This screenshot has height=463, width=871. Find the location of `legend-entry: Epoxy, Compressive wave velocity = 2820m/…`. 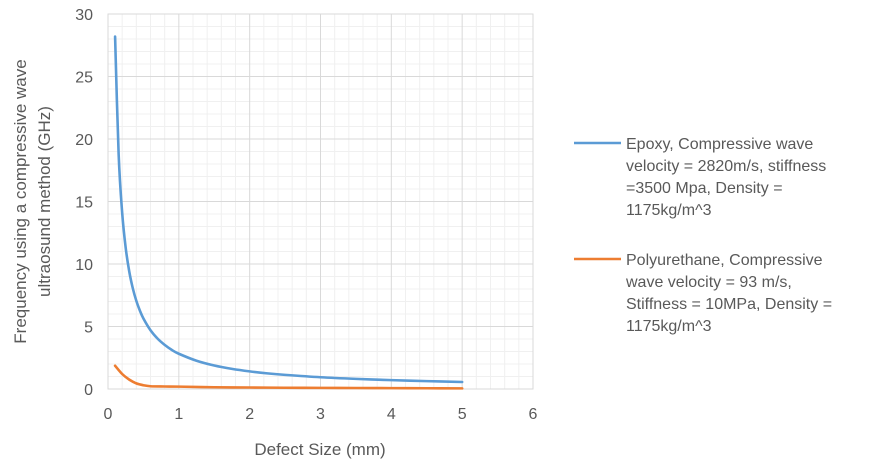

legend-entry: Epoxy, Compressive wave velocity = 2820m/… is located at coordinates (700, 177).